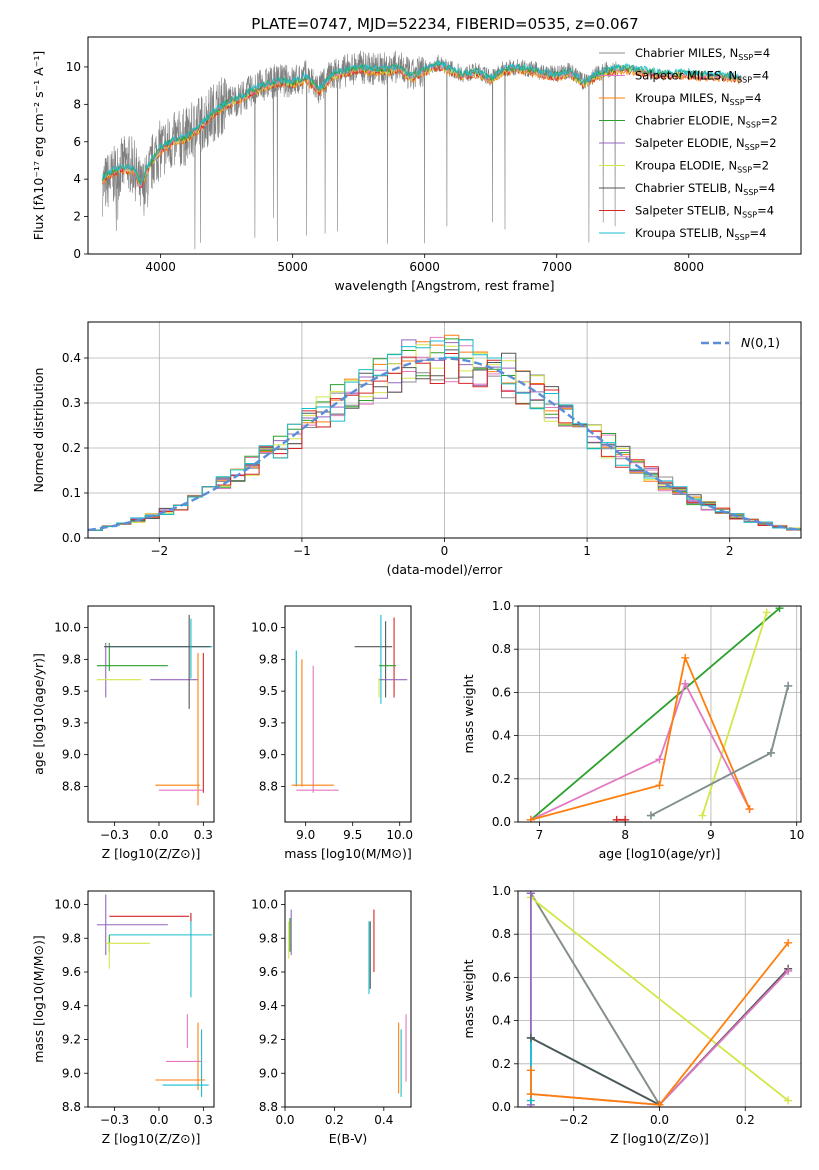  I want to click on x-tick-label: 8000, so click(688, 267).